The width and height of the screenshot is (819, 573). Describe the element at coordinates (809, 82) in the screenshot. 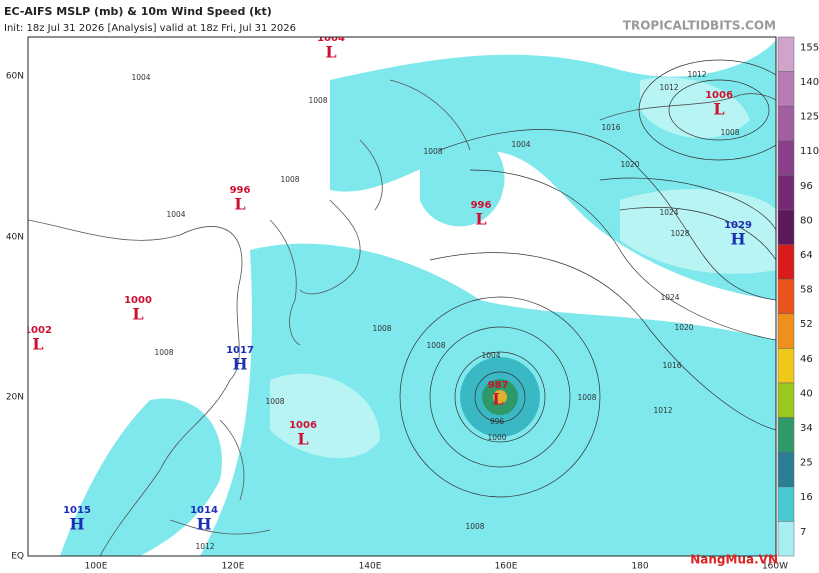

I see `colorbar-label: 140` at that location.